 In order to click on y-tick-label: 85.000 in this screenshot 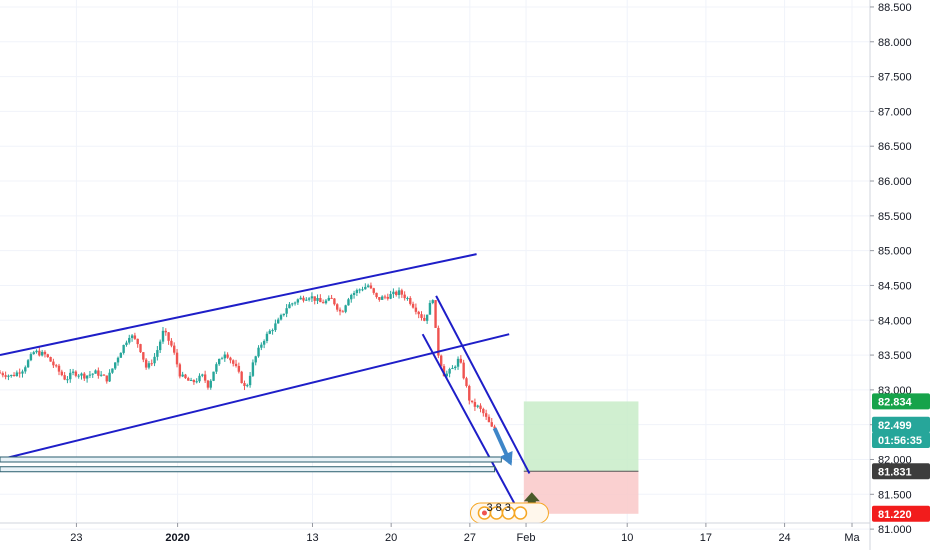, I will do `click(895, 252)`.